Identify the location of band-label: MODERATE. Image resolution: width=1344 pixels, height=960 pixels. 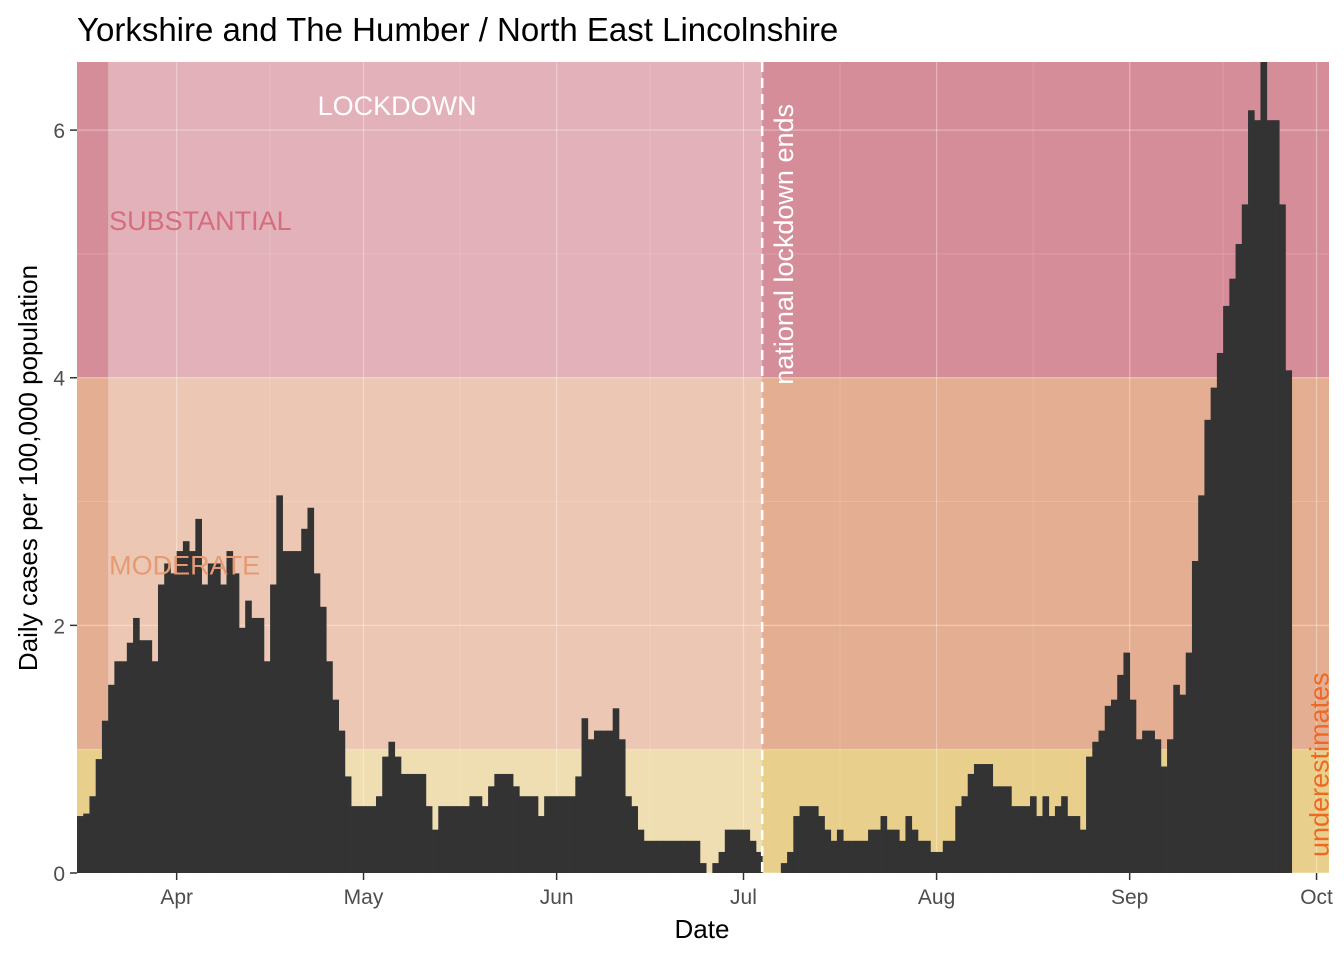
(184, 566).